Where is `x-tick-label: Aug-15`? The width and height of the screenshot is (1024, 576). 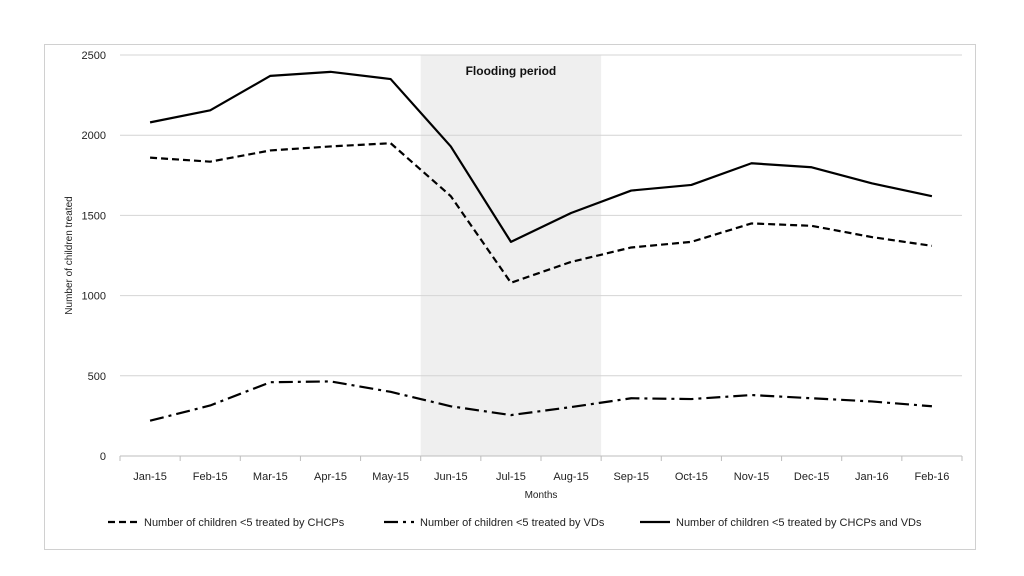
x-tick-label: Aug-15 is located at coordinates (570, 477).